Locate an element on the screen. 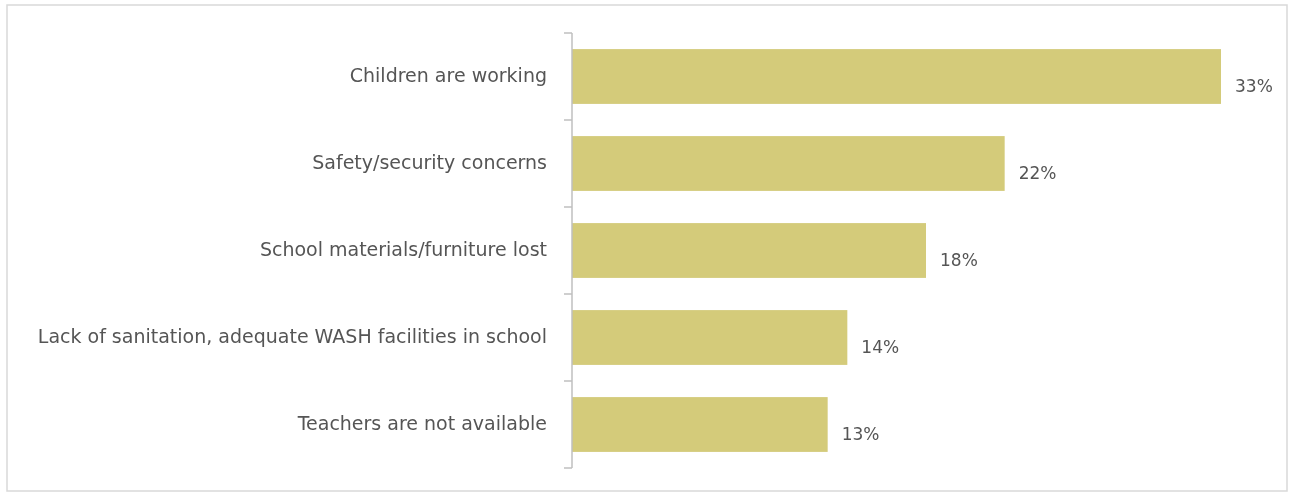  data-label: 13% is located at coordinates (860, 433).